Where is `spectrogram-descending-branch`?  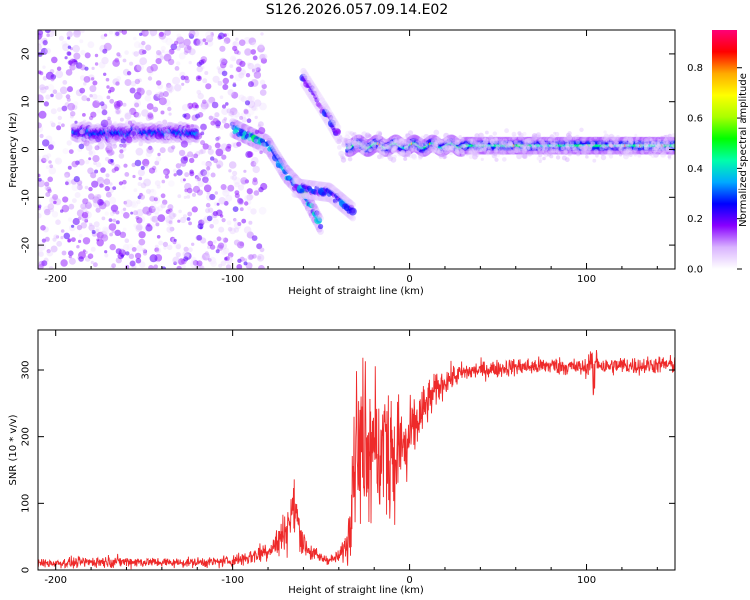 spectrogram-descending-branch is located at coordinates (320, 231).